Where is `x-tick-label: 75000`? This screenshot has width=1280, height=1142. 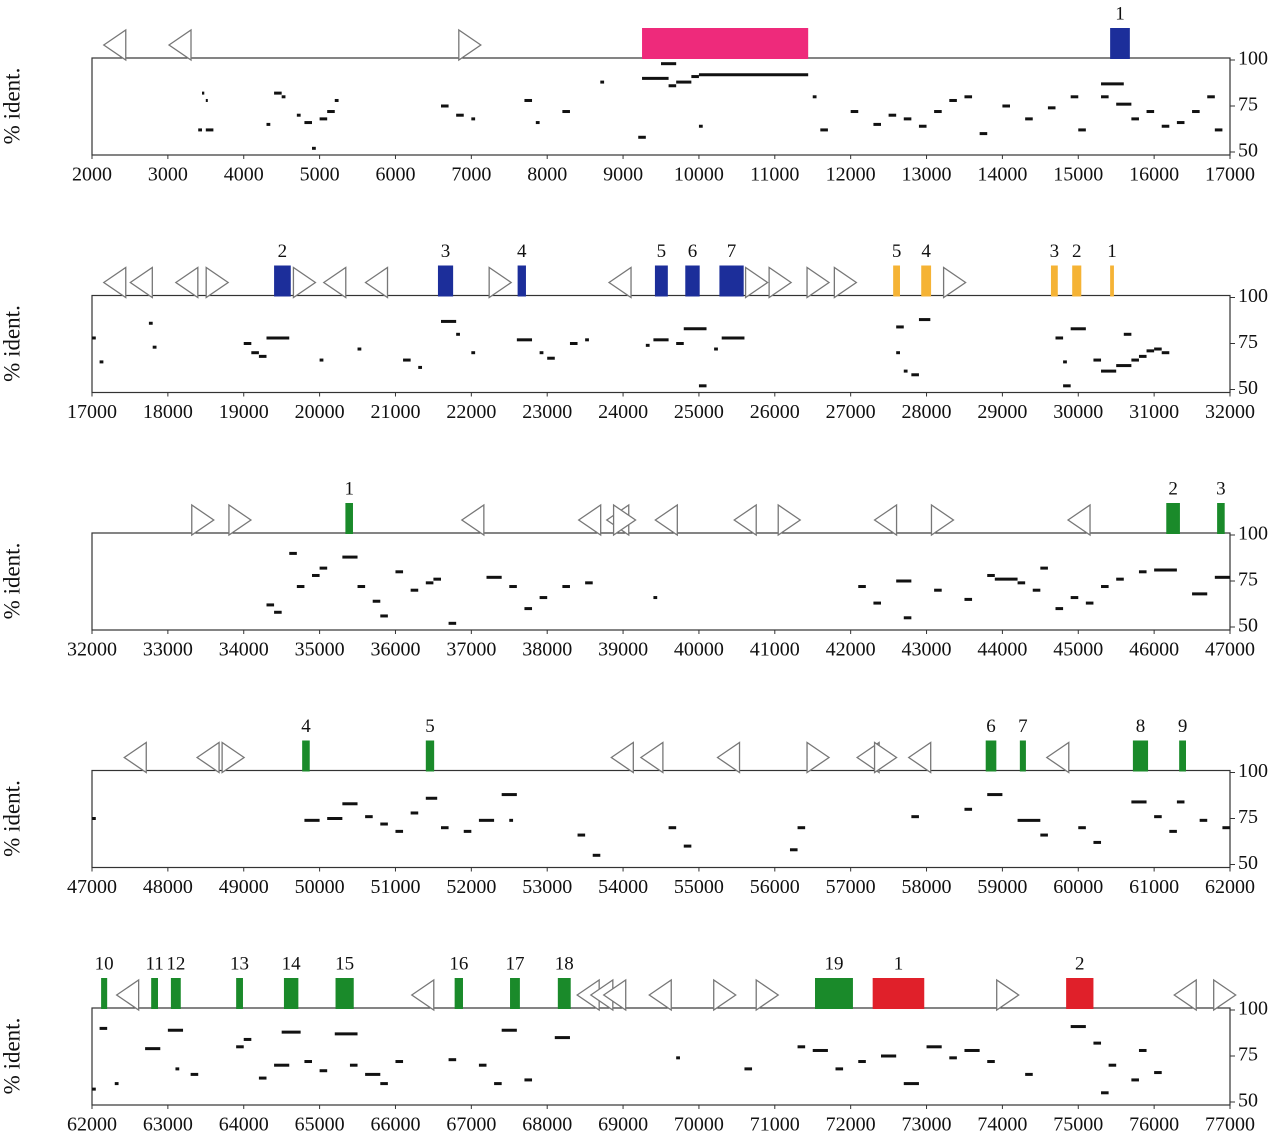 x-tick-label: 75000 is located at coordinates (1078, 1125).